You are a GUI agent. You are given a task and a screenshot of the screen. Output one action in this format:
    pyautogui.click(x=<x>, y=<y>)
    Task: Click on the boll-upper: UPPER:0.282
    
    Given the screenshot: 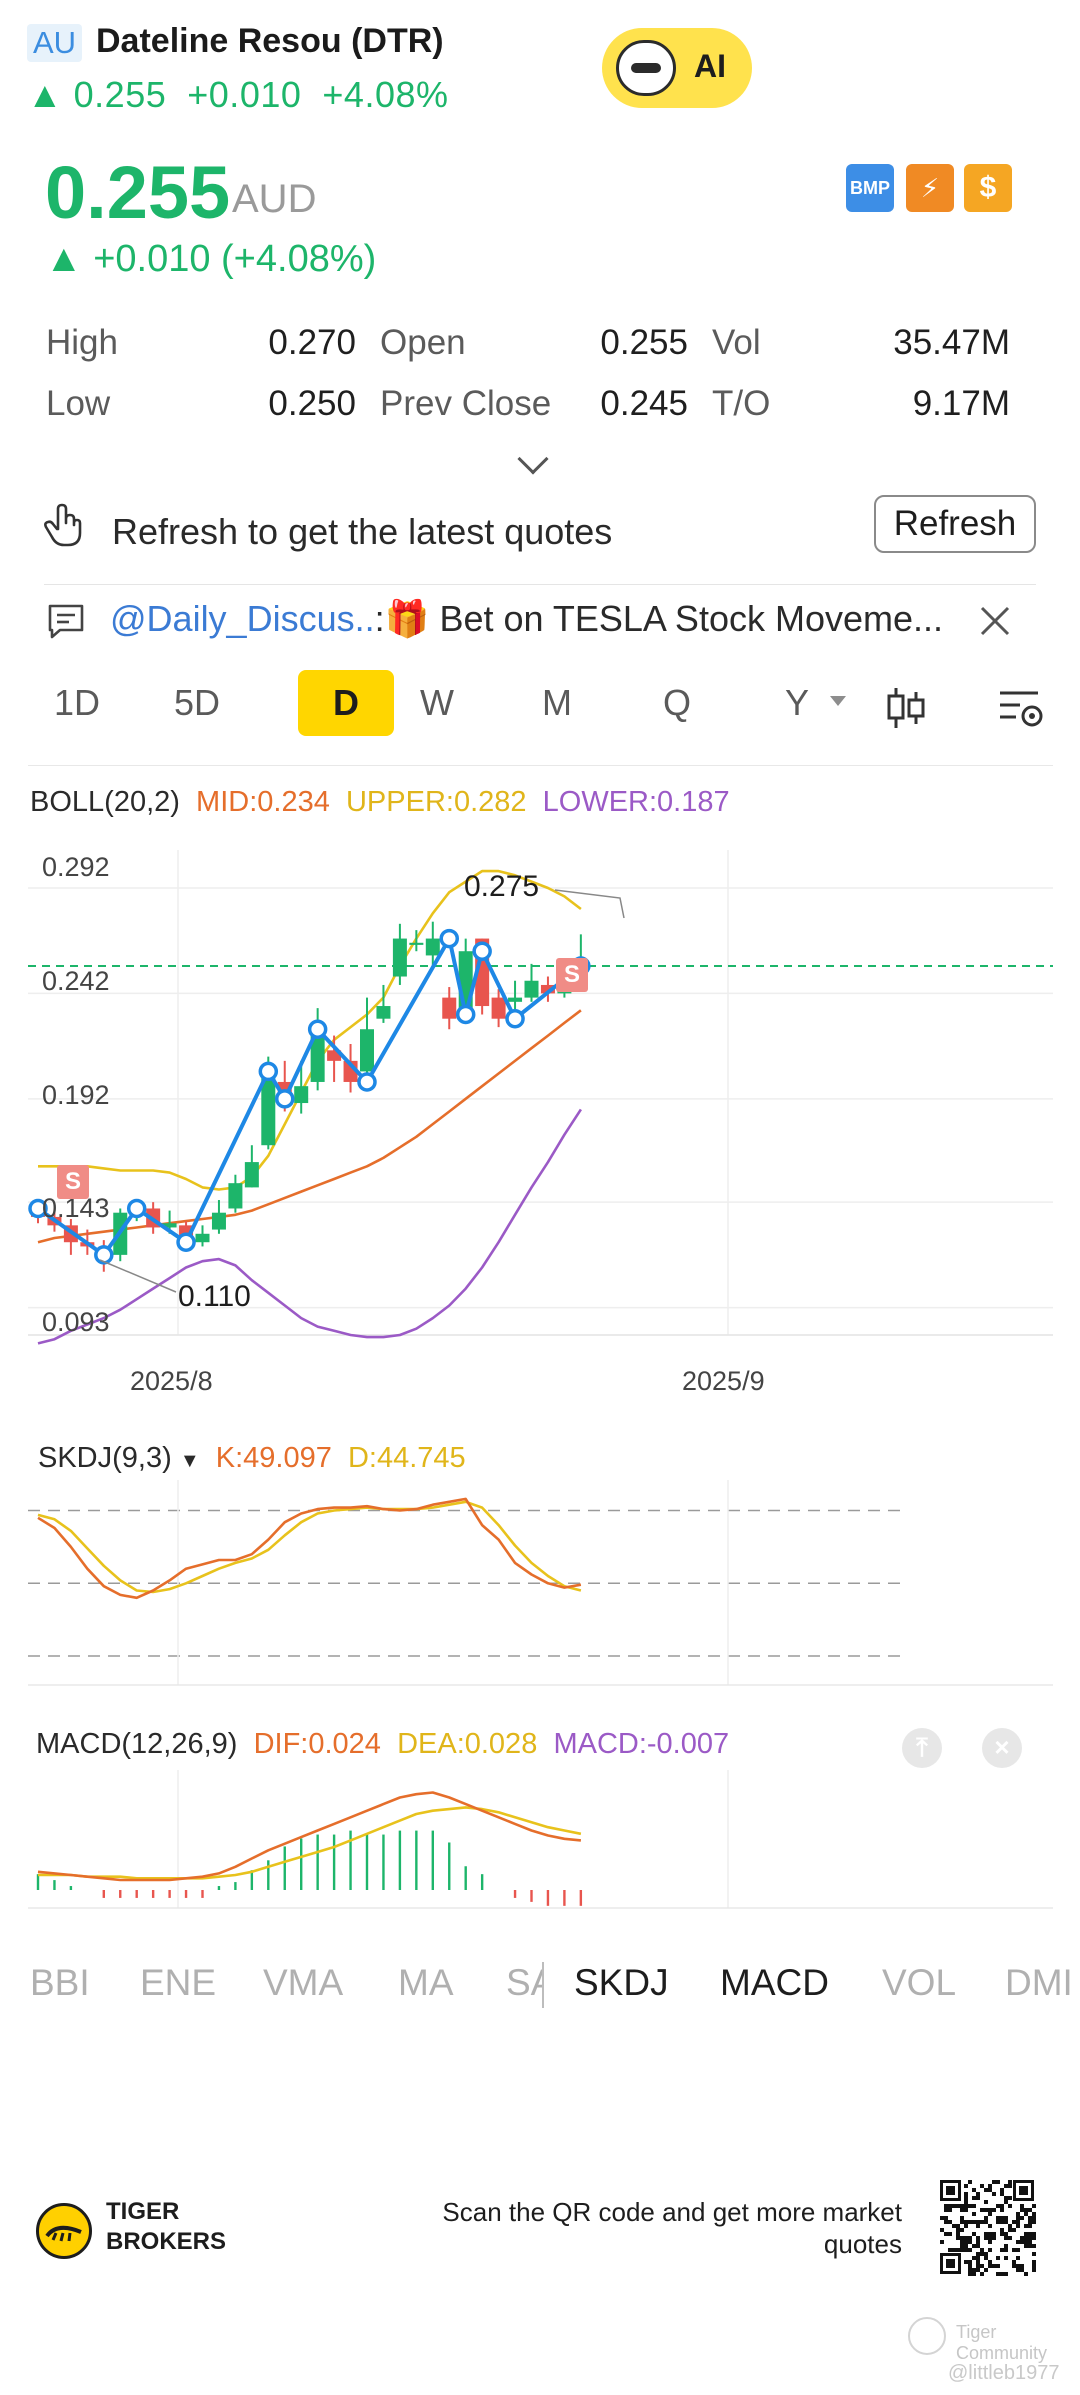 What is the action you would take?
    pyautogui.click(x=436, y=802)
    